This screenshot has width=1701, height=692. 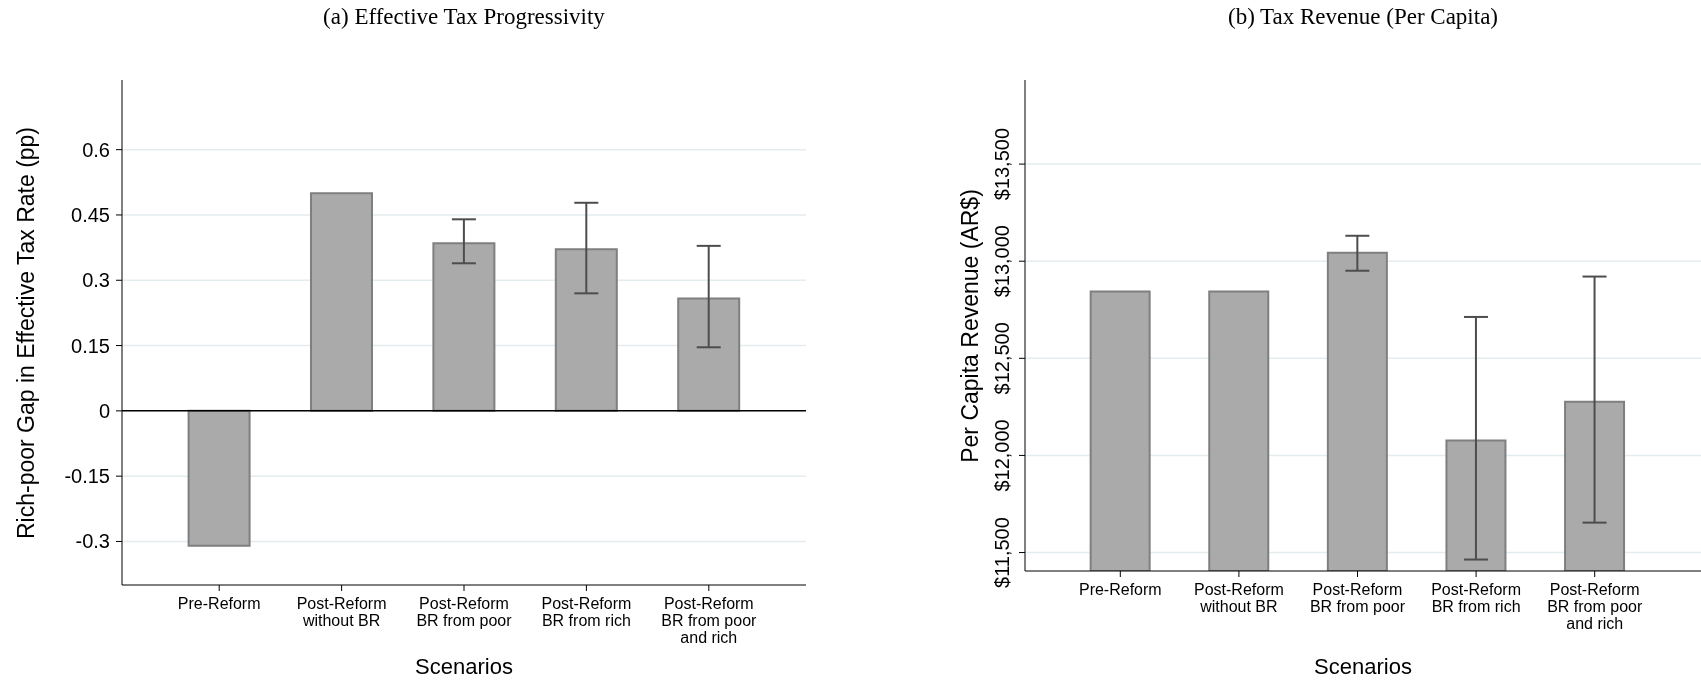 I want to click on y-tick-label: $13,000, so click(x=1002, y=261).